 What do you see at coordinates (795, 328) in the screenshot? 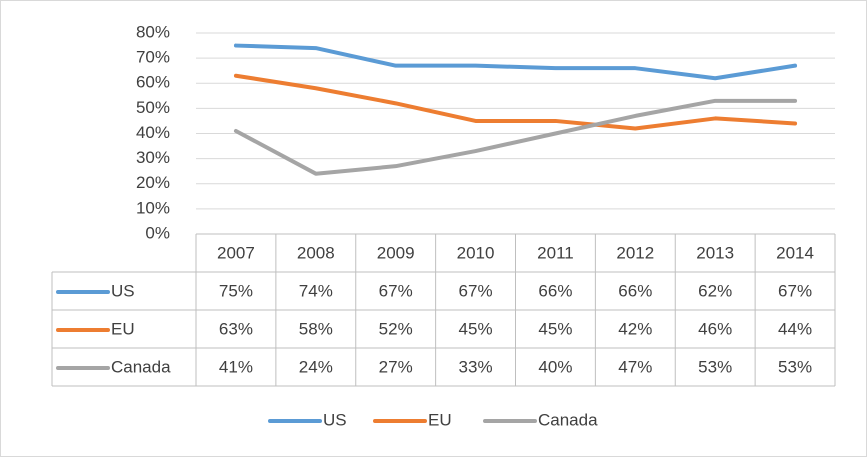
I see `table-cell: 44%` at bounding box center [795, 328].